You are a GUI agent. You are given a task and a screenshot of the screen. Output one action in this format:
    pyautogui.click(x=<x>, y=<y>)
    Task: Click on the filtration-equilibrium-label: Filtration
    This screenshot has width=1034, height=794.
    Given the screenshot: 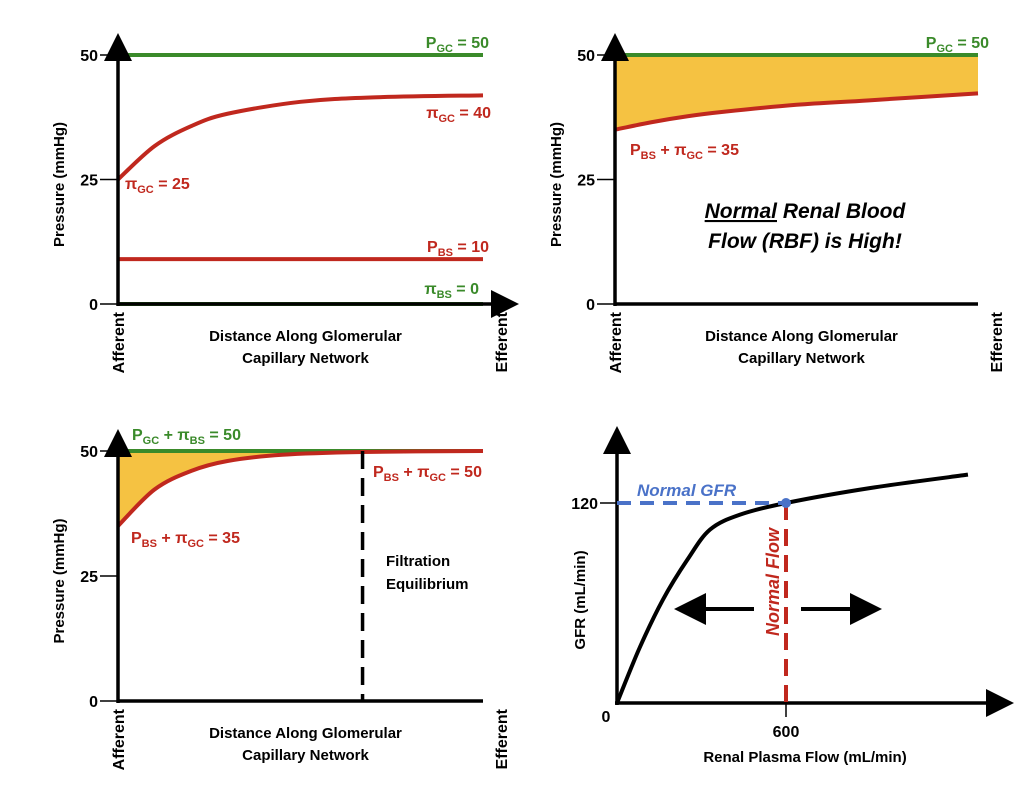 What is the action you would take?
    pyautogui.click(x=418, y=561)
    